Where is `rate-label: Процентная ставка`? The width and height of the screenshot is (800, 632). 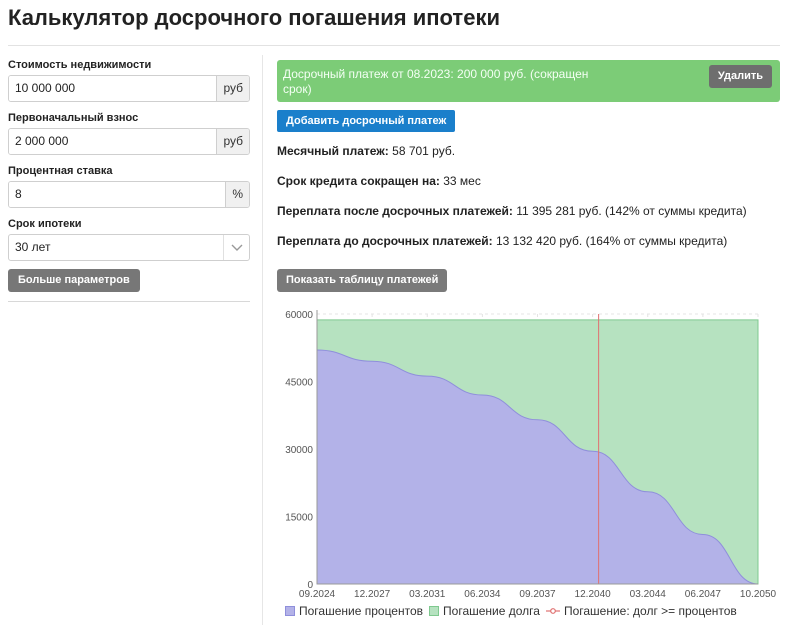 rate-label: Процентная ставка is located at coordinates (60, 171).